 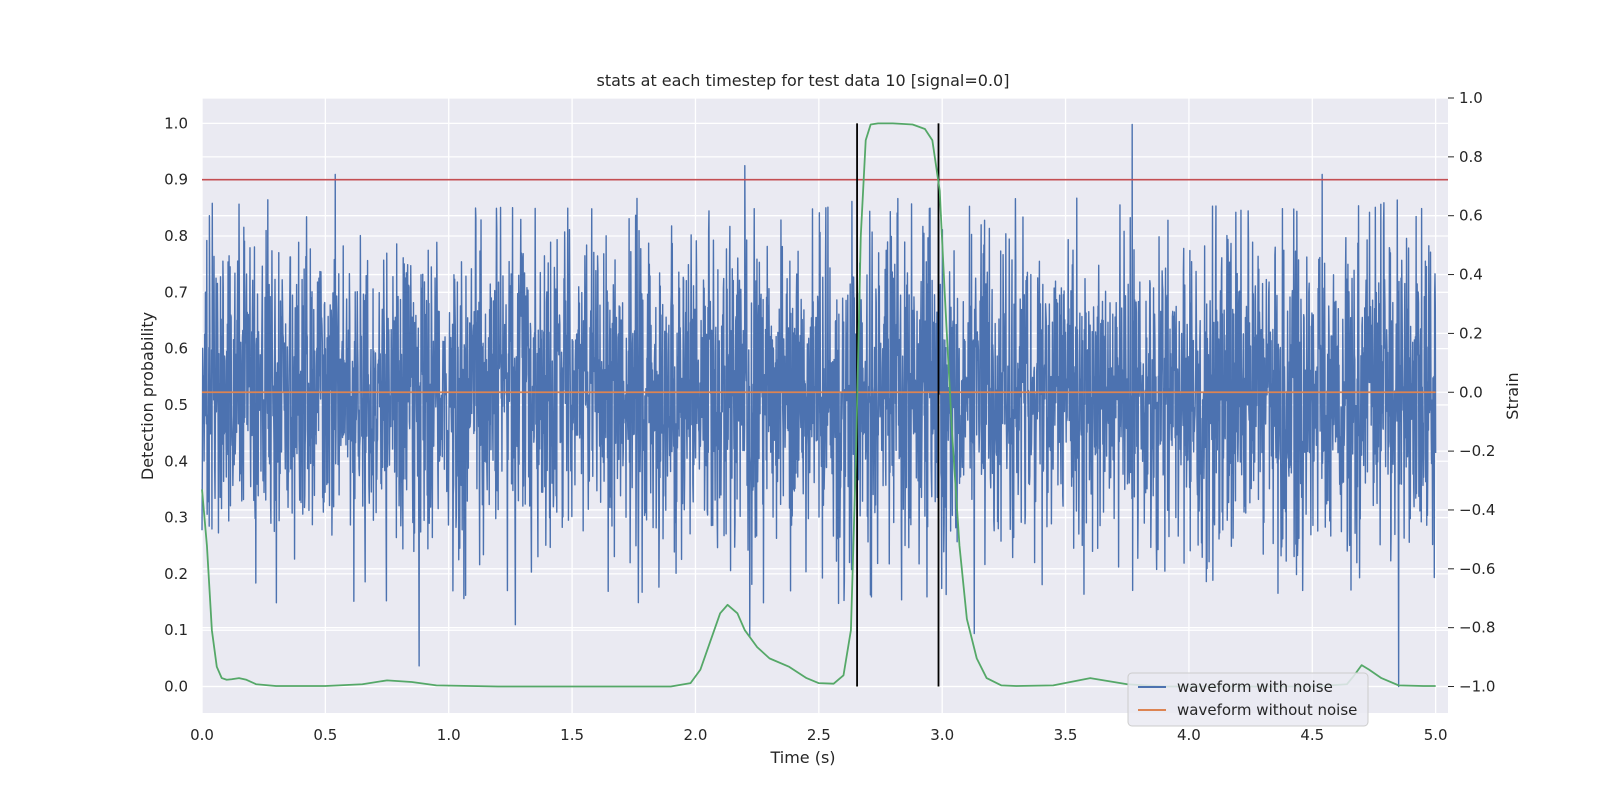 I want to click on y2-tick-label: 0.6, so click(x=1471, y=216).